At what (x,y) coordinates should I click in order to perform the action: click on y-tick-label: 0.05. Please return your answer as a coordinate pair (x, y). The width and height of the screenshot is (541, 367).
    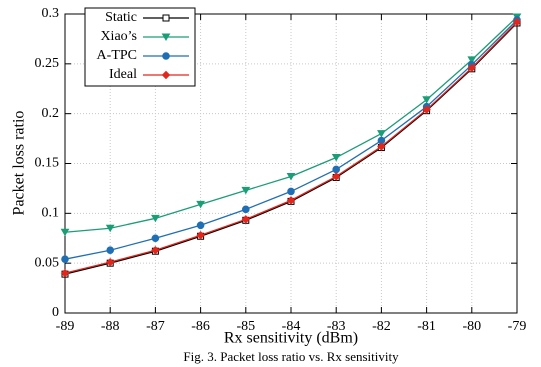
    Looking at the image, I should click on (47, 262).